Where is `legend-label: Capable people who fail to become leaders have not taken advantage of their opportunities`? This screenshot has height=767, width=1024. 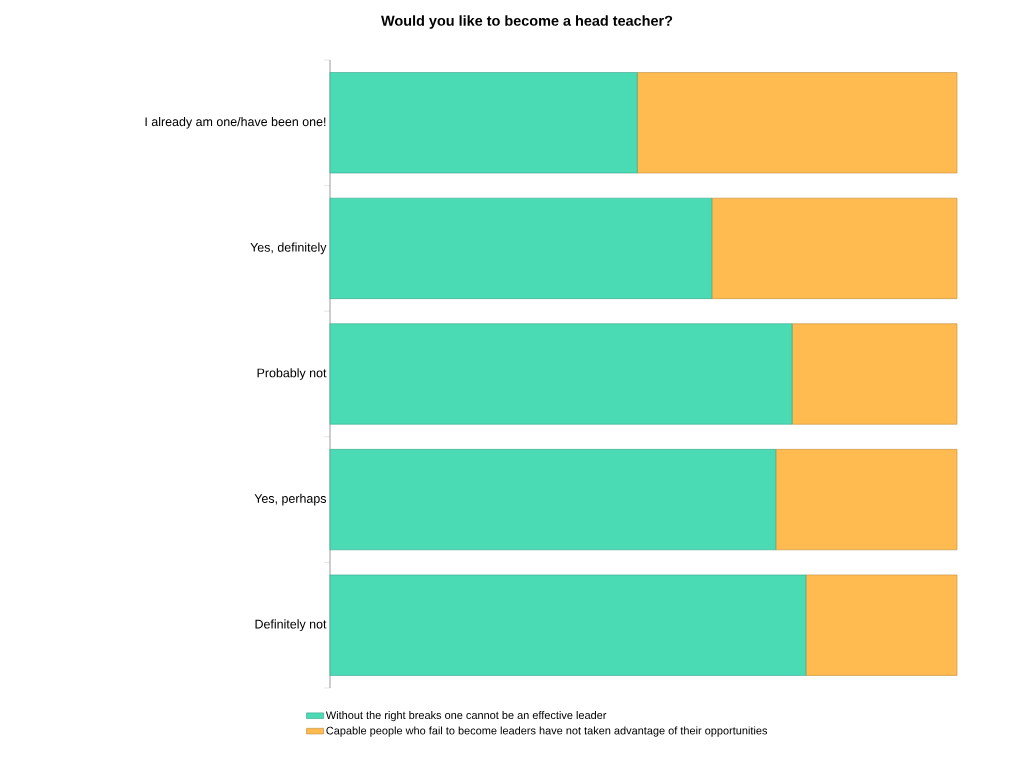 legend-label: Capable people who fail to become leaders have not taken advantage of their opportunities is located at coordinates (547, 731).